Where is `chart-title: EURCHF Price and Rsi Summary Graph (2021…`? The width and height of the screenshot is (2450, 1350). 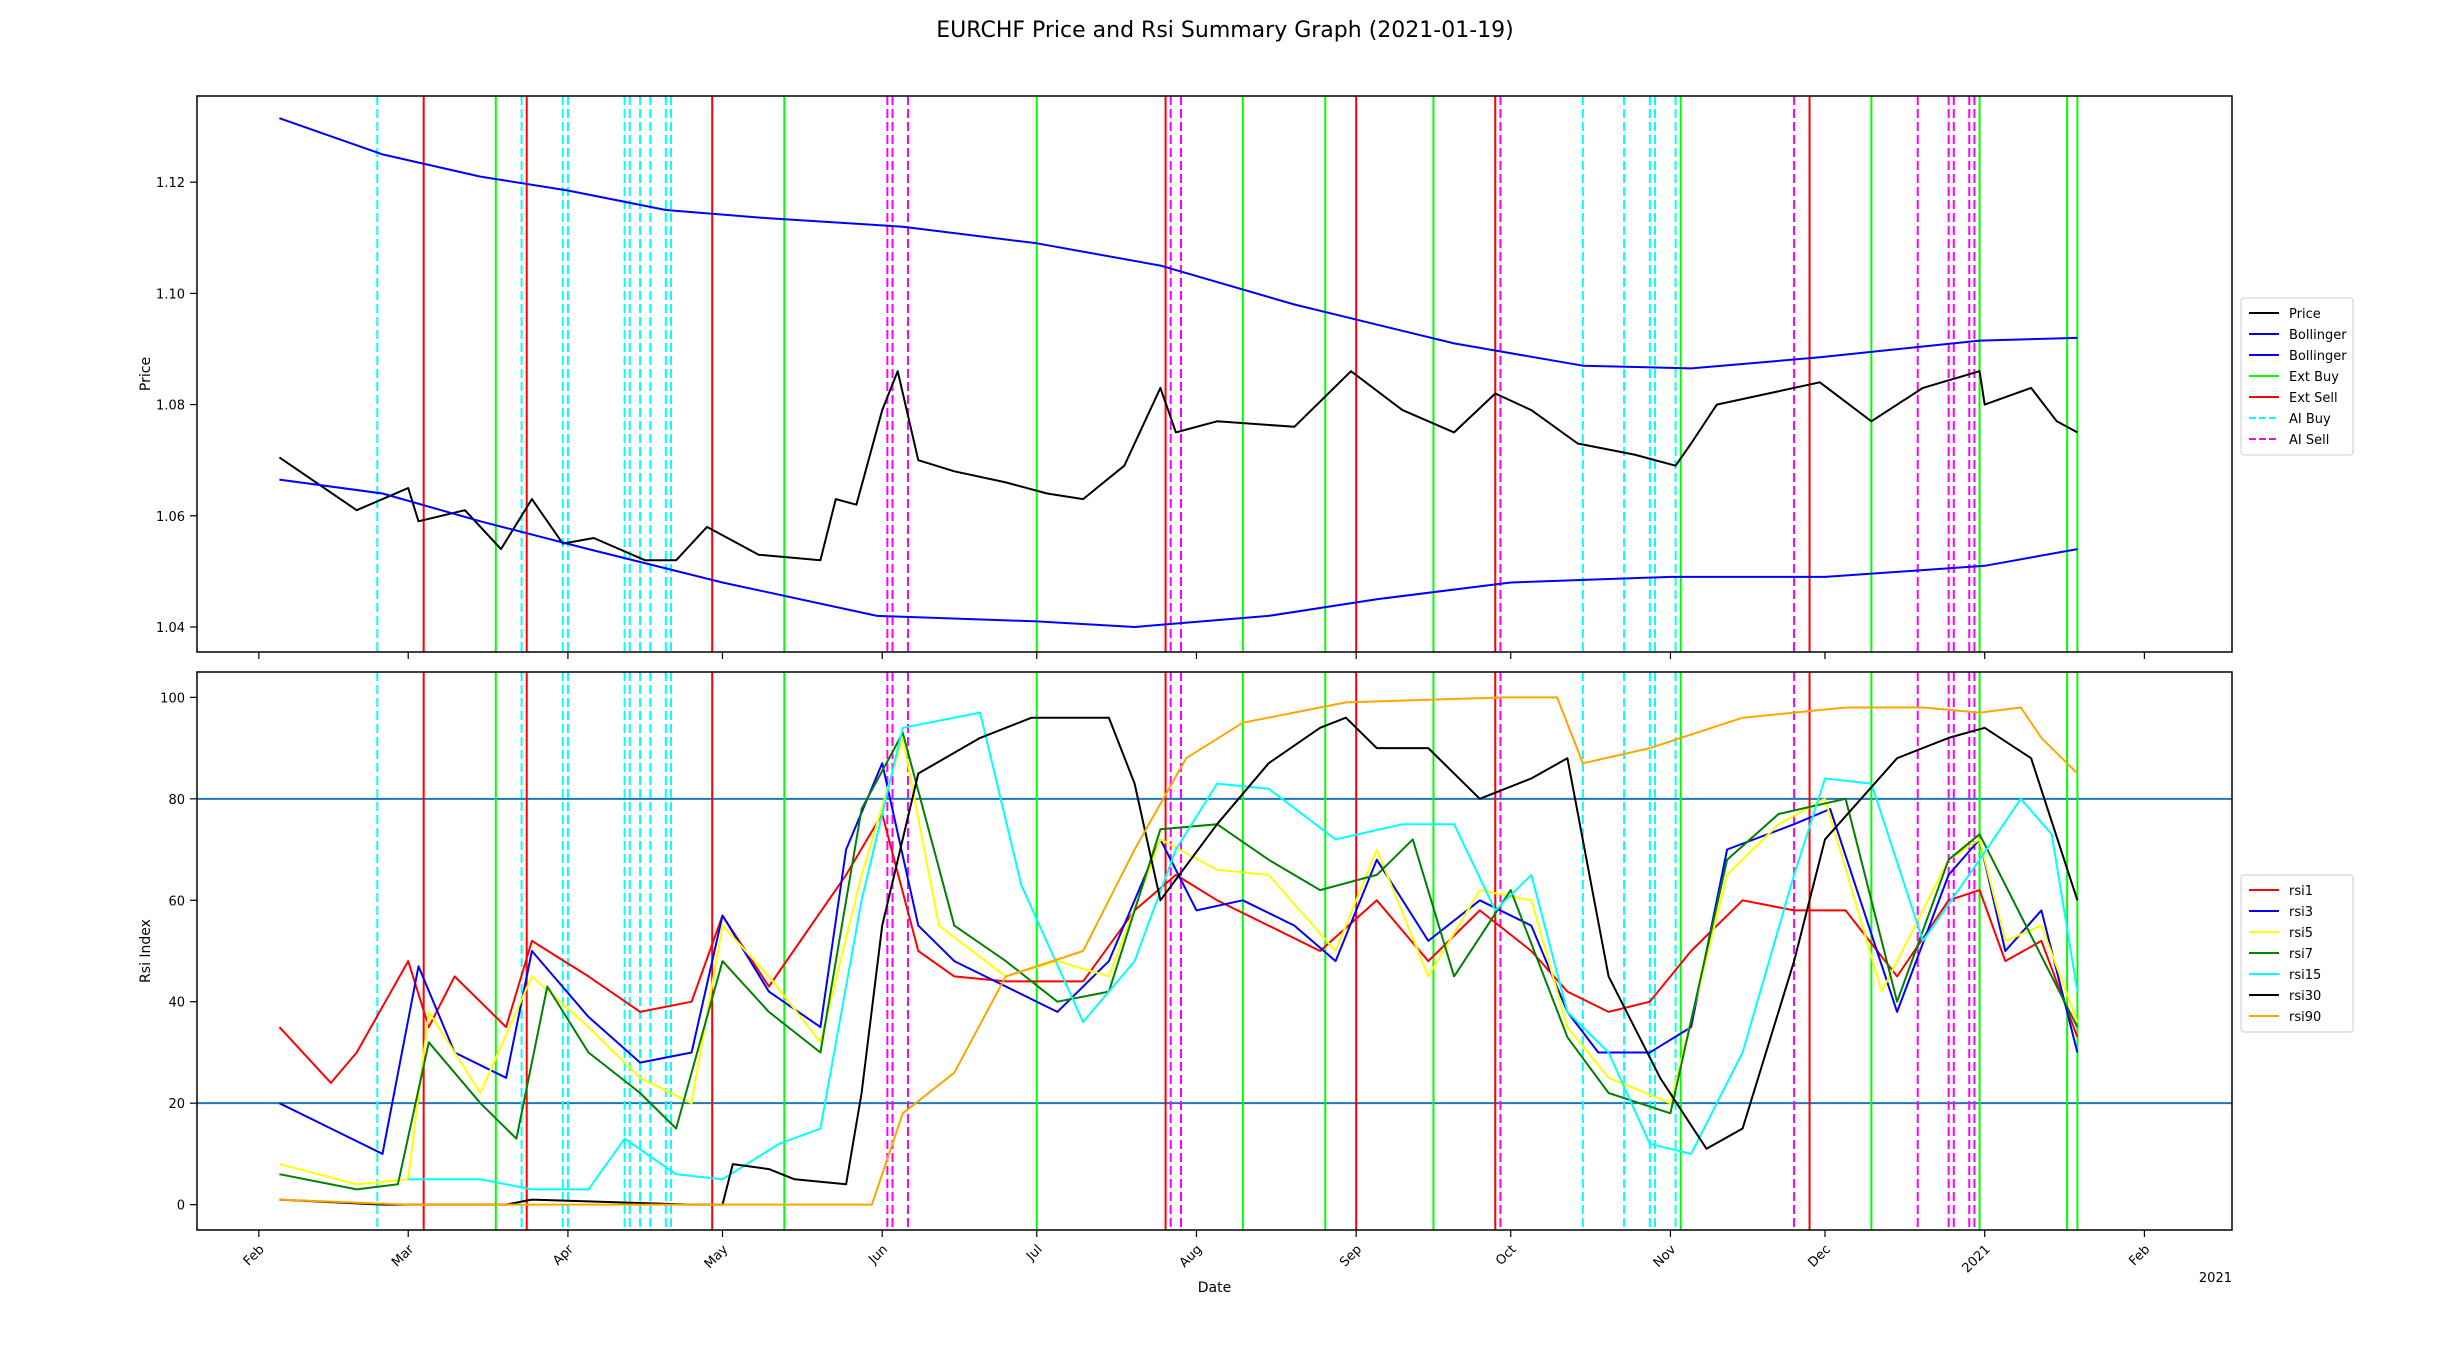
chart-title: EURCHF Price and Rsi Summary Graph (2021… is located at coordinates (1225, 30).